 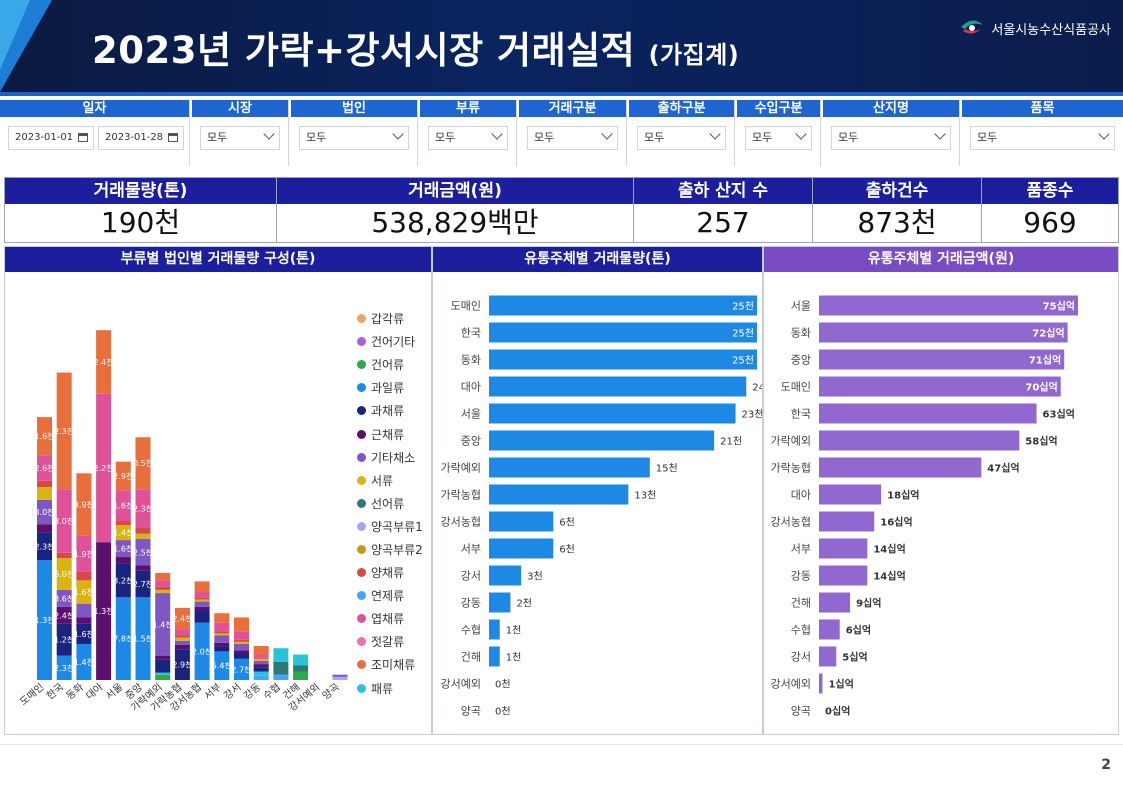 I want to click on legend-item: 양곡부류2, so click(x=390, y=549).